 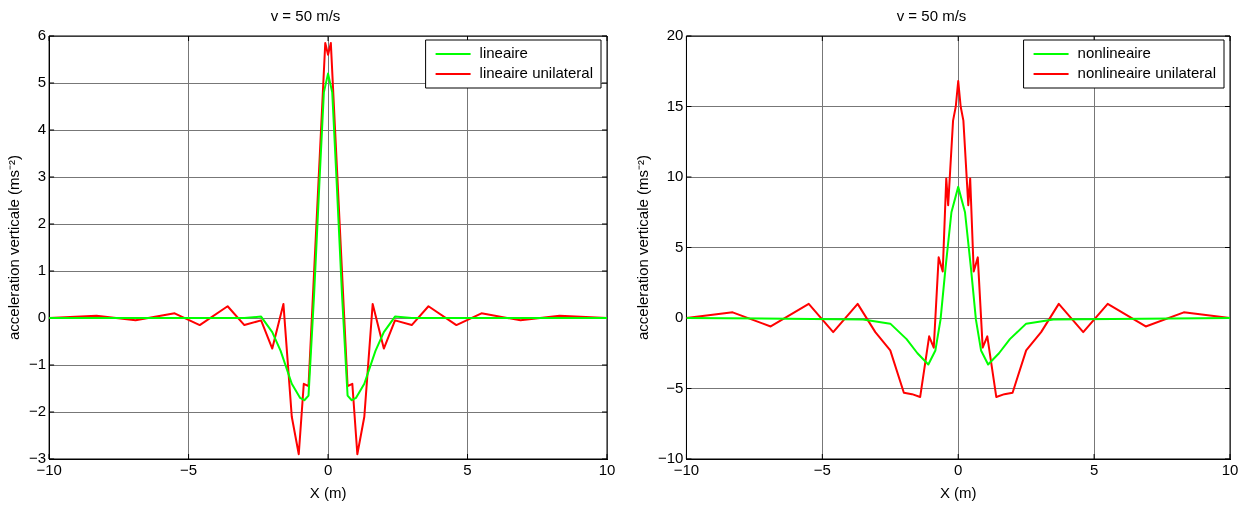 What do you see at coordinates (42, 223) in the screenshot?
I see `y-tick-label: 2` at bounding box center [42, 223].